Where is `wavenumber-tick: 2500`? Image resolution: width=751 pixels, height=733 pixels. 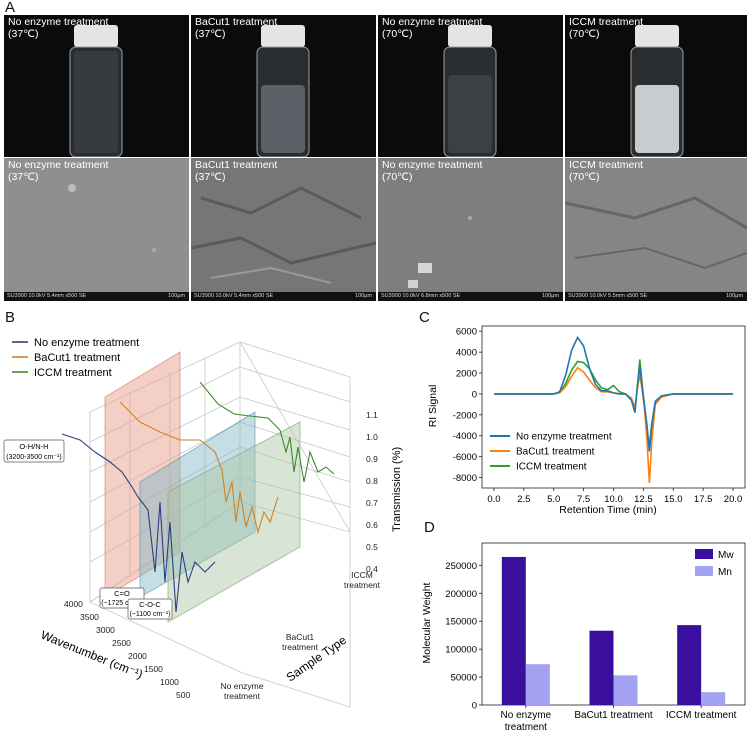 wavenumber-tick: 2500 is located at coordinates (121, 643).